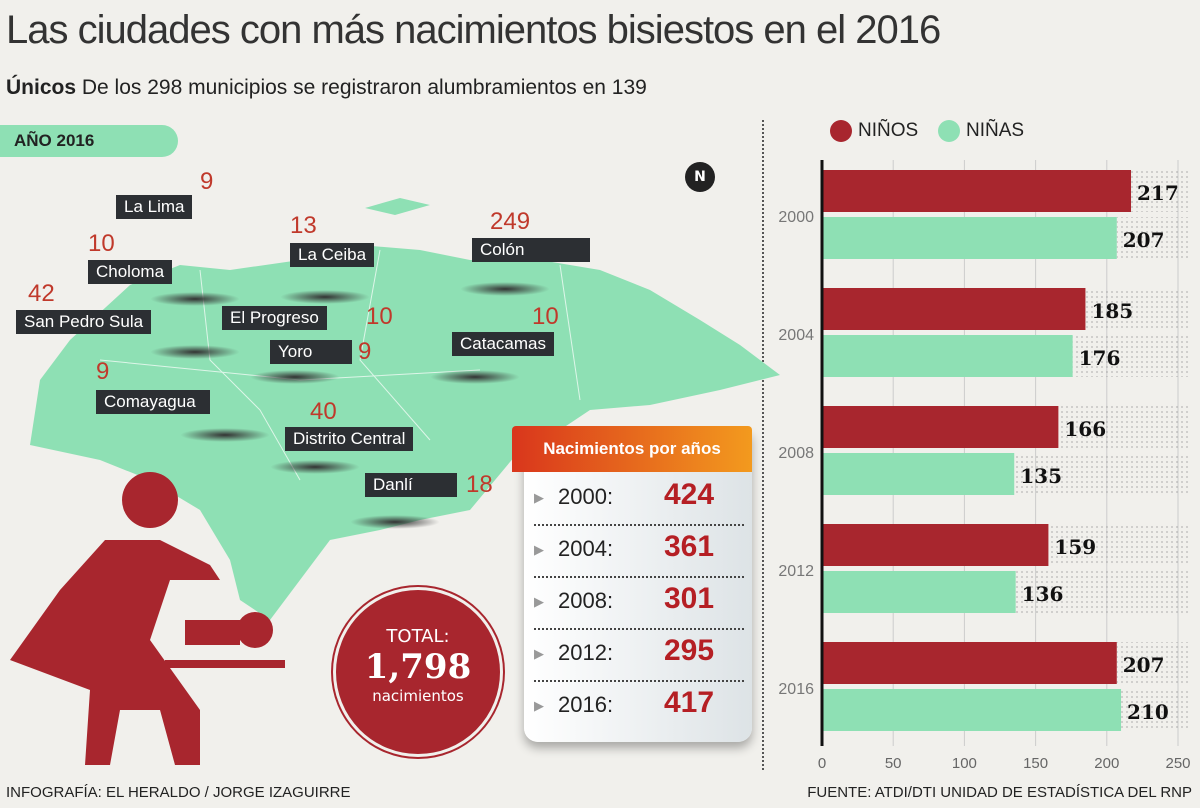 The image size is (1200, 808). What do you see at coordinates (639, 708) in the screenshot?
I see `table-row: ▶ 2016: 417` at bounding box center [639, 708].